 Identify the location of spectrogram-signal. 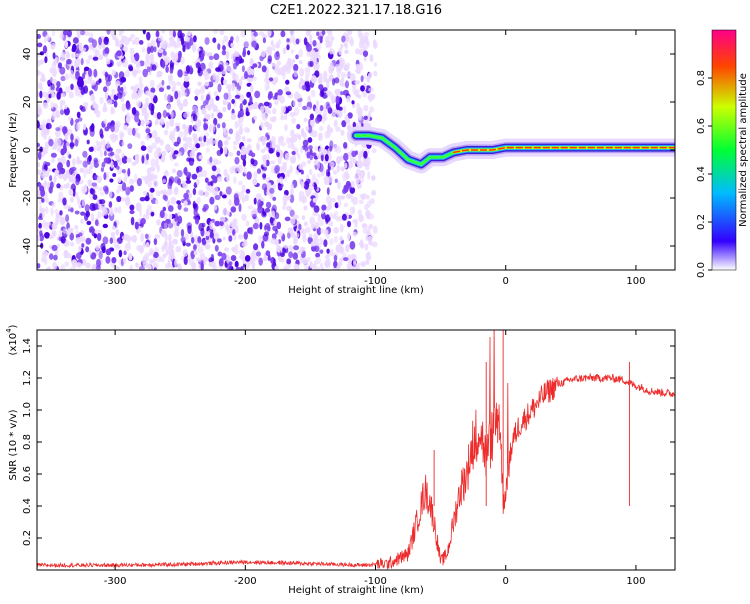
(511, 150).